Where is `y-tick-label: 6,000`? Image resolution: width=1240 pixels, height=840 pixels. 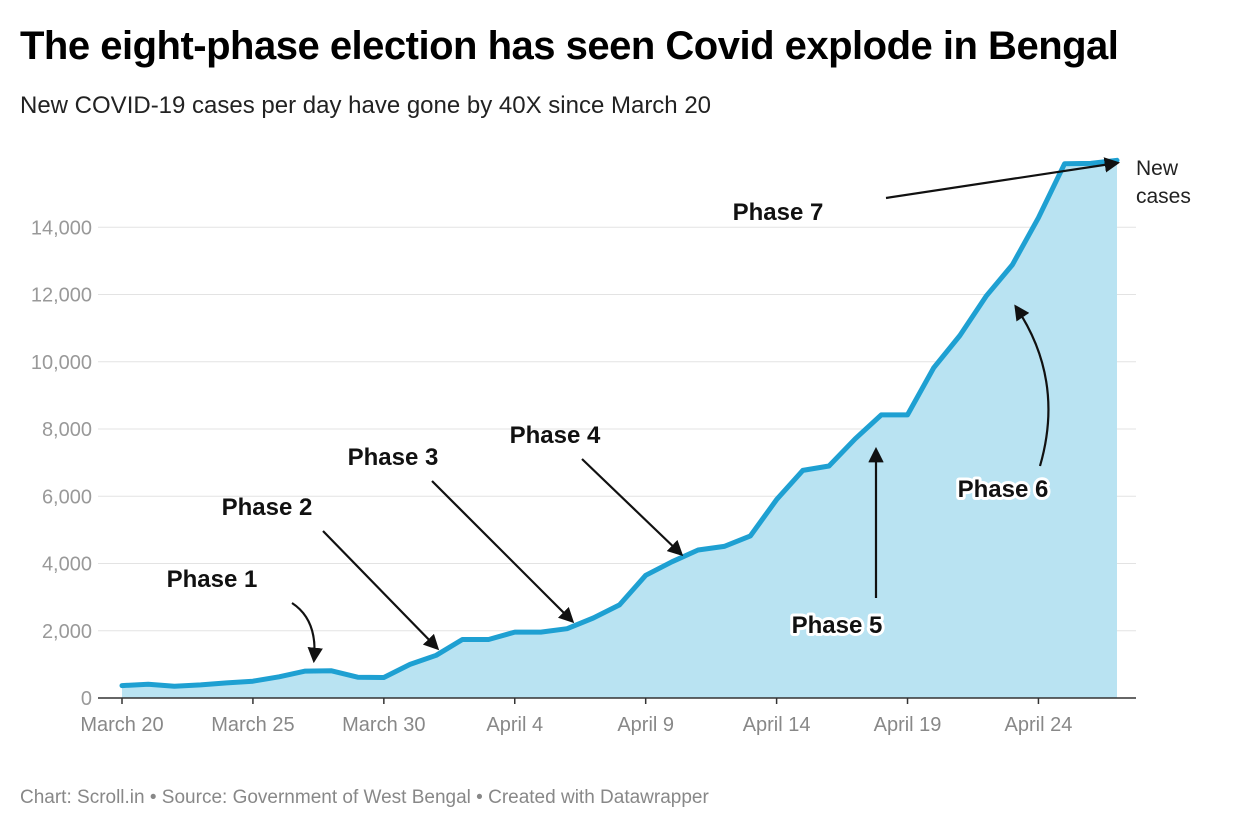 y-tick-label: 6,000 is located at coordinates (67, 497).